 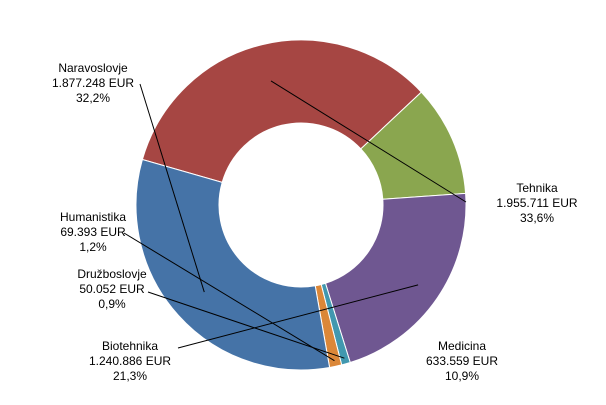 I want to click on label-percent-biotehnika: 21,3%, so click(x=130, y=376).